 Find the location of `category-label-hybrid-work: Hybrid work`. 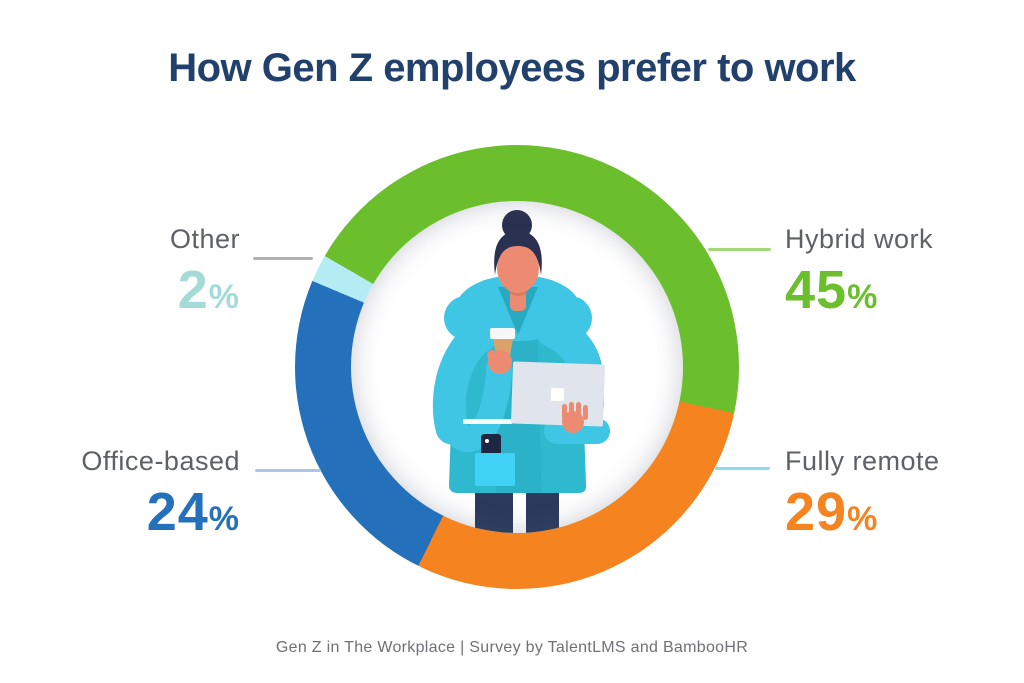

category-label-hybrid-work: Hybrid work is located at coordinates (859, 239).